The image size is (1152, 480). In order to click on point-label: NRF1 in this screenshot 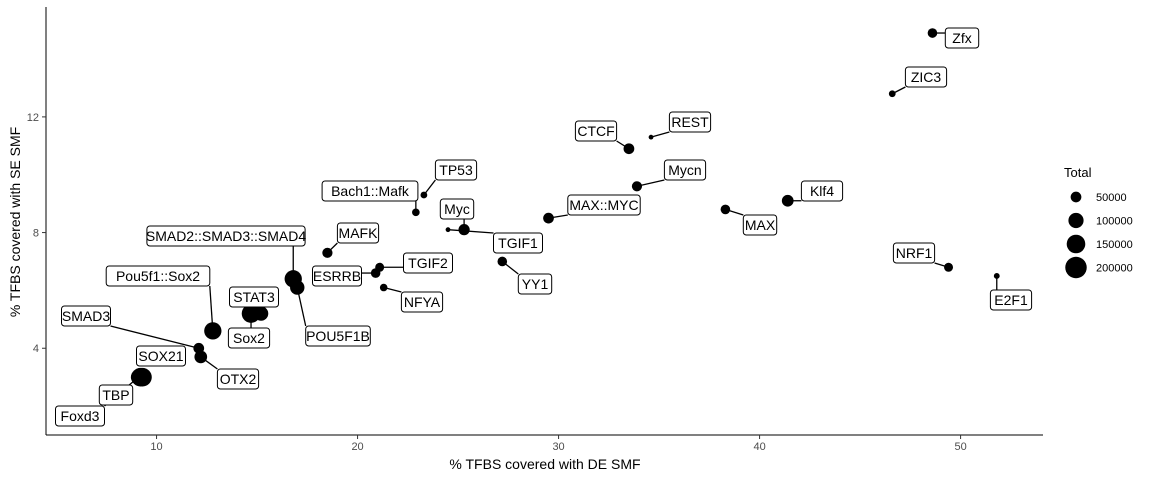, I will do `click(914, 253)`.